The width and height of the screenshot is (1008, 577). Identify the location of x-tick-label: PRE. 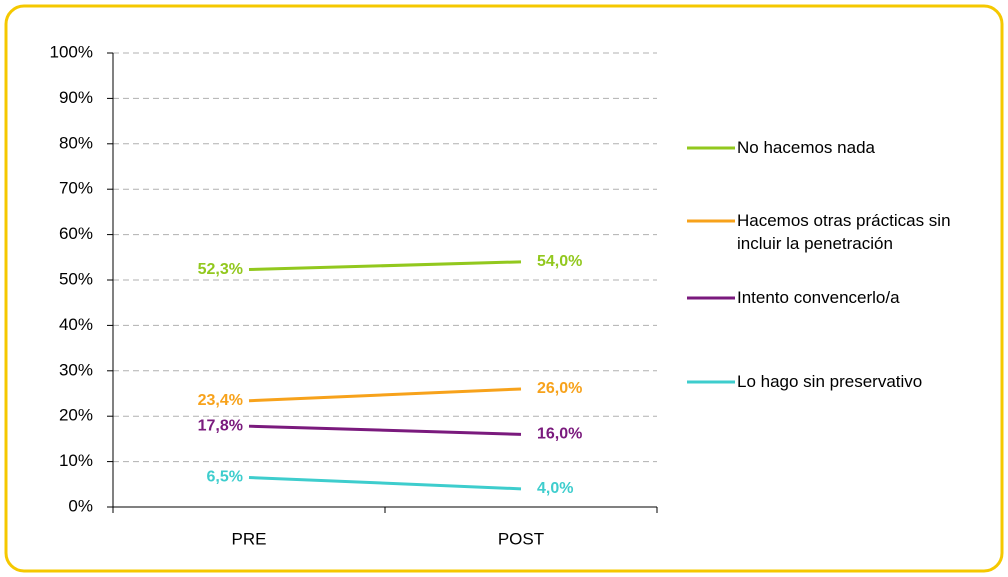
(249, 538).